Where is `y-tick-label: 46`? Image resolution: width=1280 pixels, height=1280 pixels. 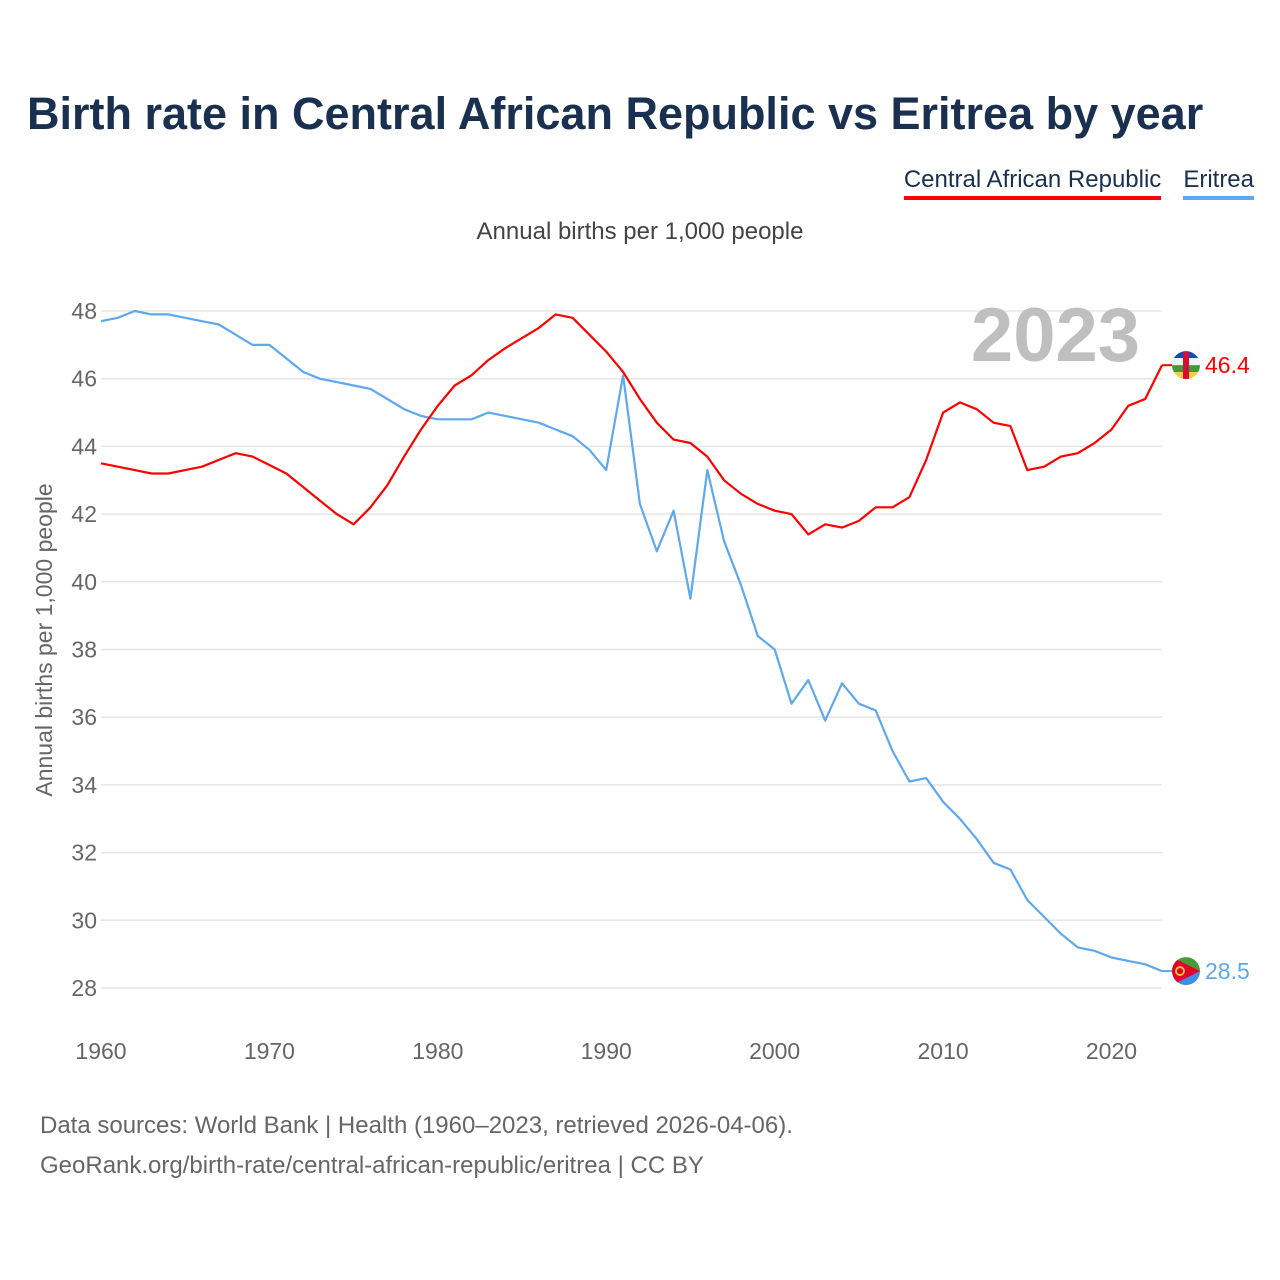
y-tick-label: 46 is located at coordinates (84, 379).